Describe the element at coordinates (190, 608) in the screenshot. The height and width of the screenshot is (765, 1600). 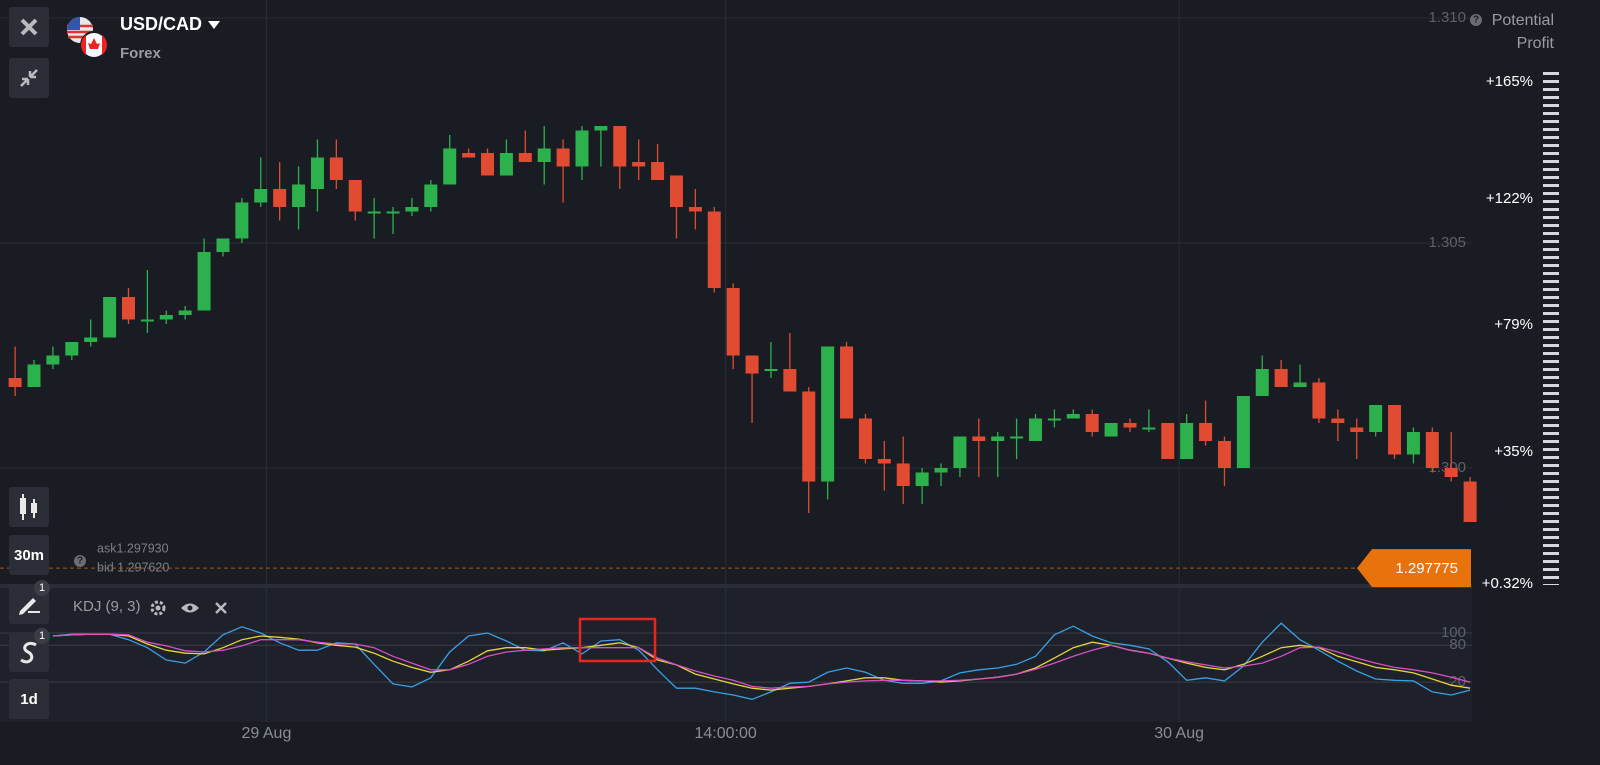
I see `visibility-icon` at that location.